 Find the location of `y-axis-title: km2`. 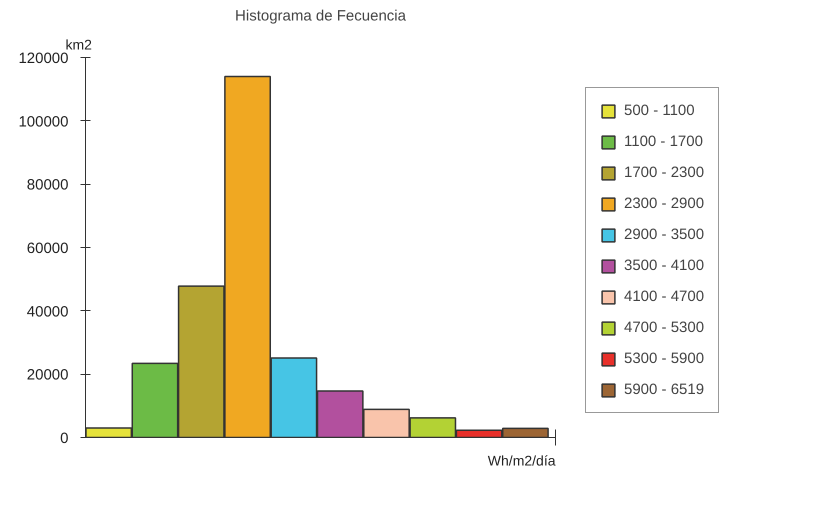

y-axis-title: km2 is located at coordinates (79, 44).